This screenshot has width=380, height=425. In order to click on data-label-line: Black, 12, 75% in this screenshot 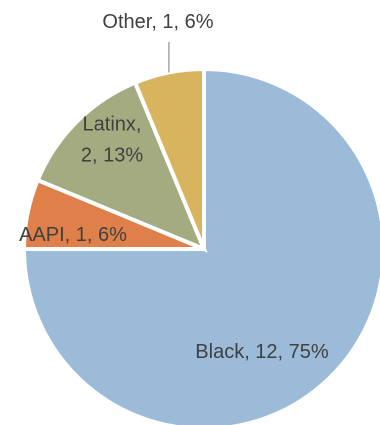, I will do `click(262, 352)`.